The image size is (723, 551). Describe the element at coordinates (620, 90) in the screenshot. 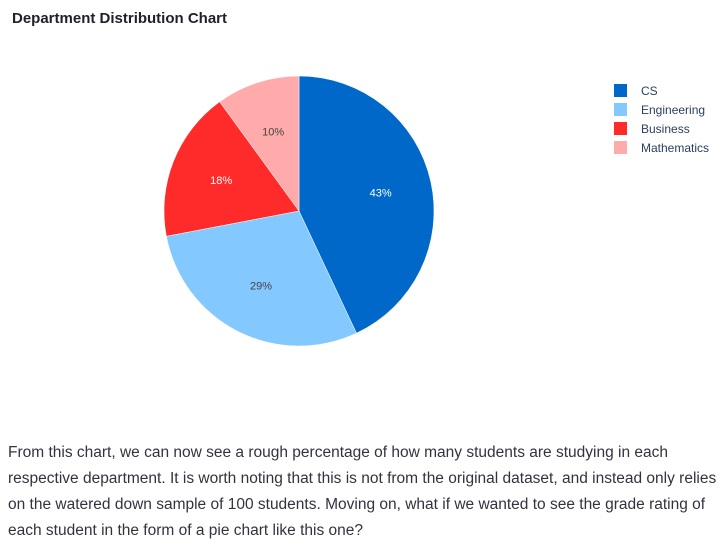

I see `legend-swatch-cs` at that location.